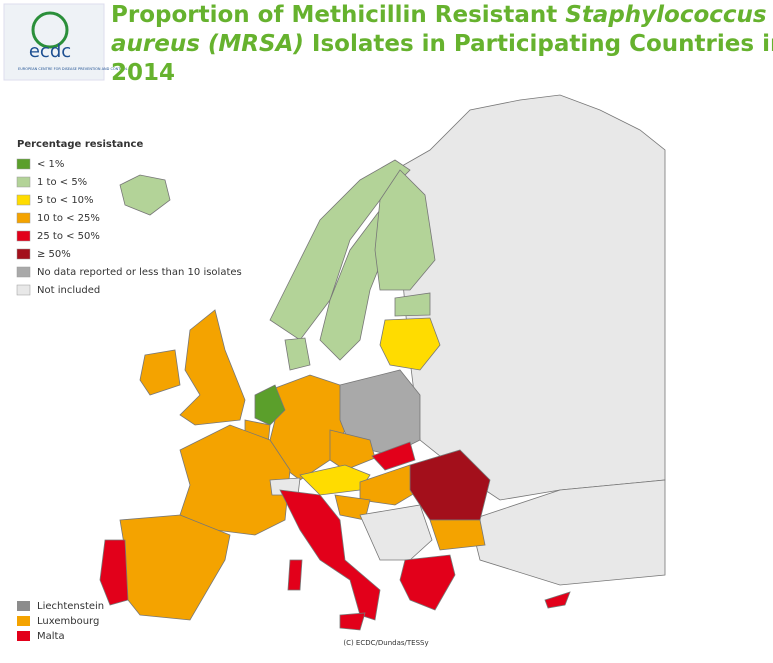  I want to click on credit: (C) ECDC/Dundas/TESSy, so click(385, 643).